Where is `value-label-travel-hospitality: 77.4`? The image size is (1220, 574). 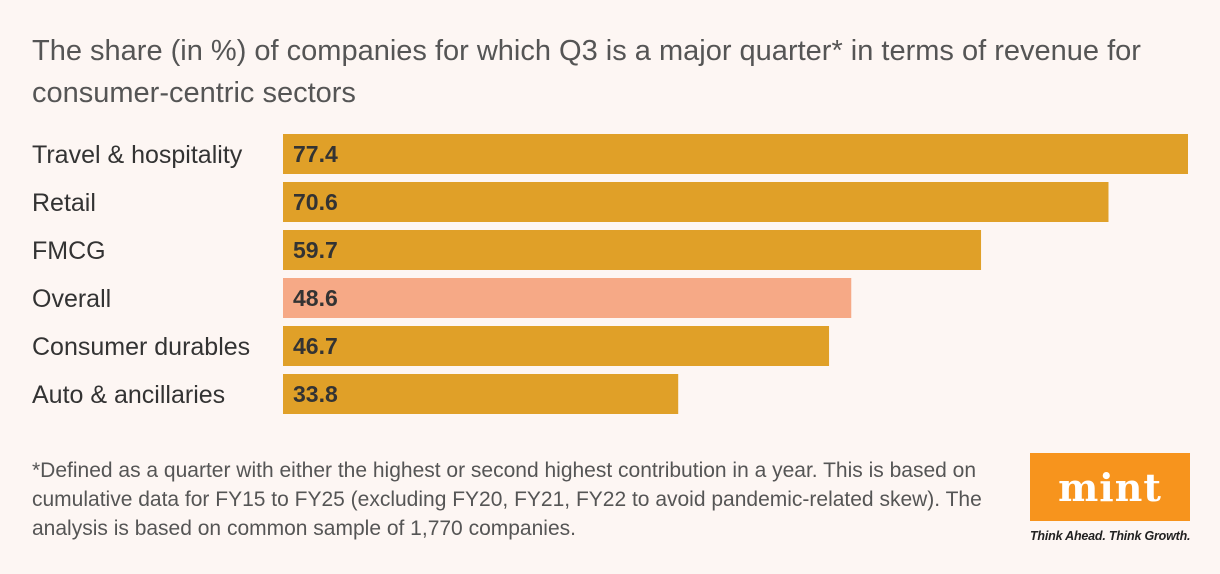 value-label-travel-hospitality: 77.4 is located at coordinates (315, 154).